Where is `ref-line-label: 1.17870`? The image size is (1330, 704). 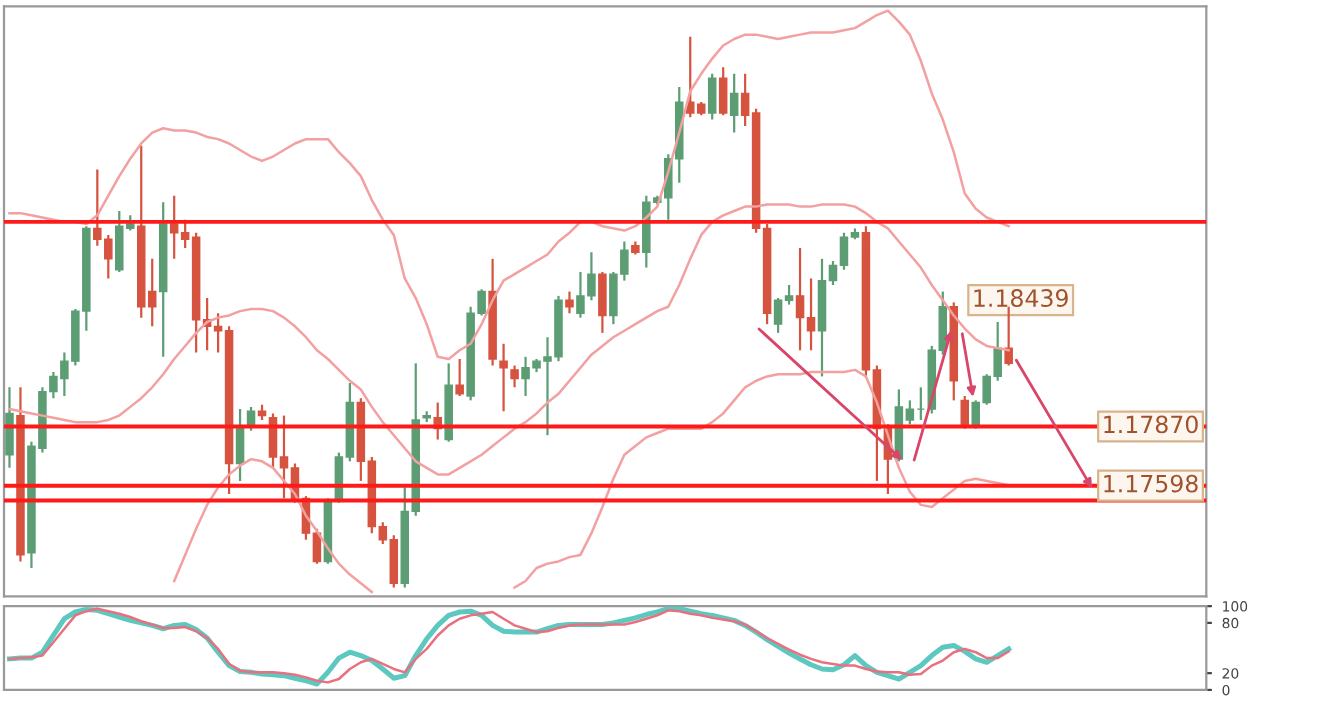 ref-line-label: 1.17870 is located at coordinates (1151, 424).